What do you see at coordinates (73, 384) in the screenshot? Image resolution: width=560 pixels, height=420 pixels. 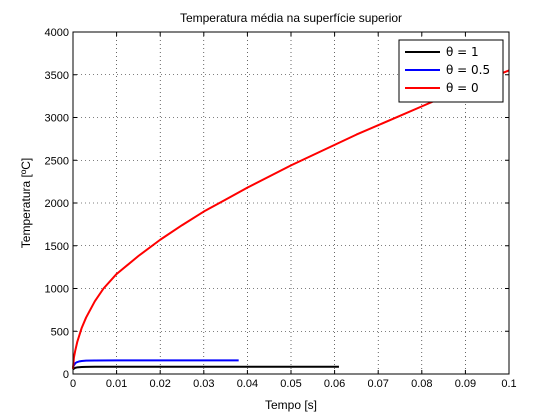 I see `x-tick-label: 0` at bounding box center [73, 384].